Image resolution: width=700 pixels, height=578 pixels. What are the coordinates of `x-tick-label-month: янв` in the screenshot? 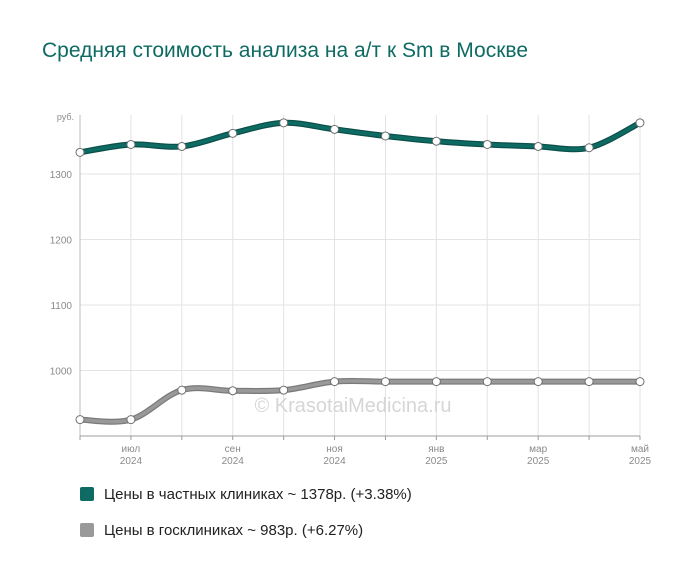 It's located at (436, 449).